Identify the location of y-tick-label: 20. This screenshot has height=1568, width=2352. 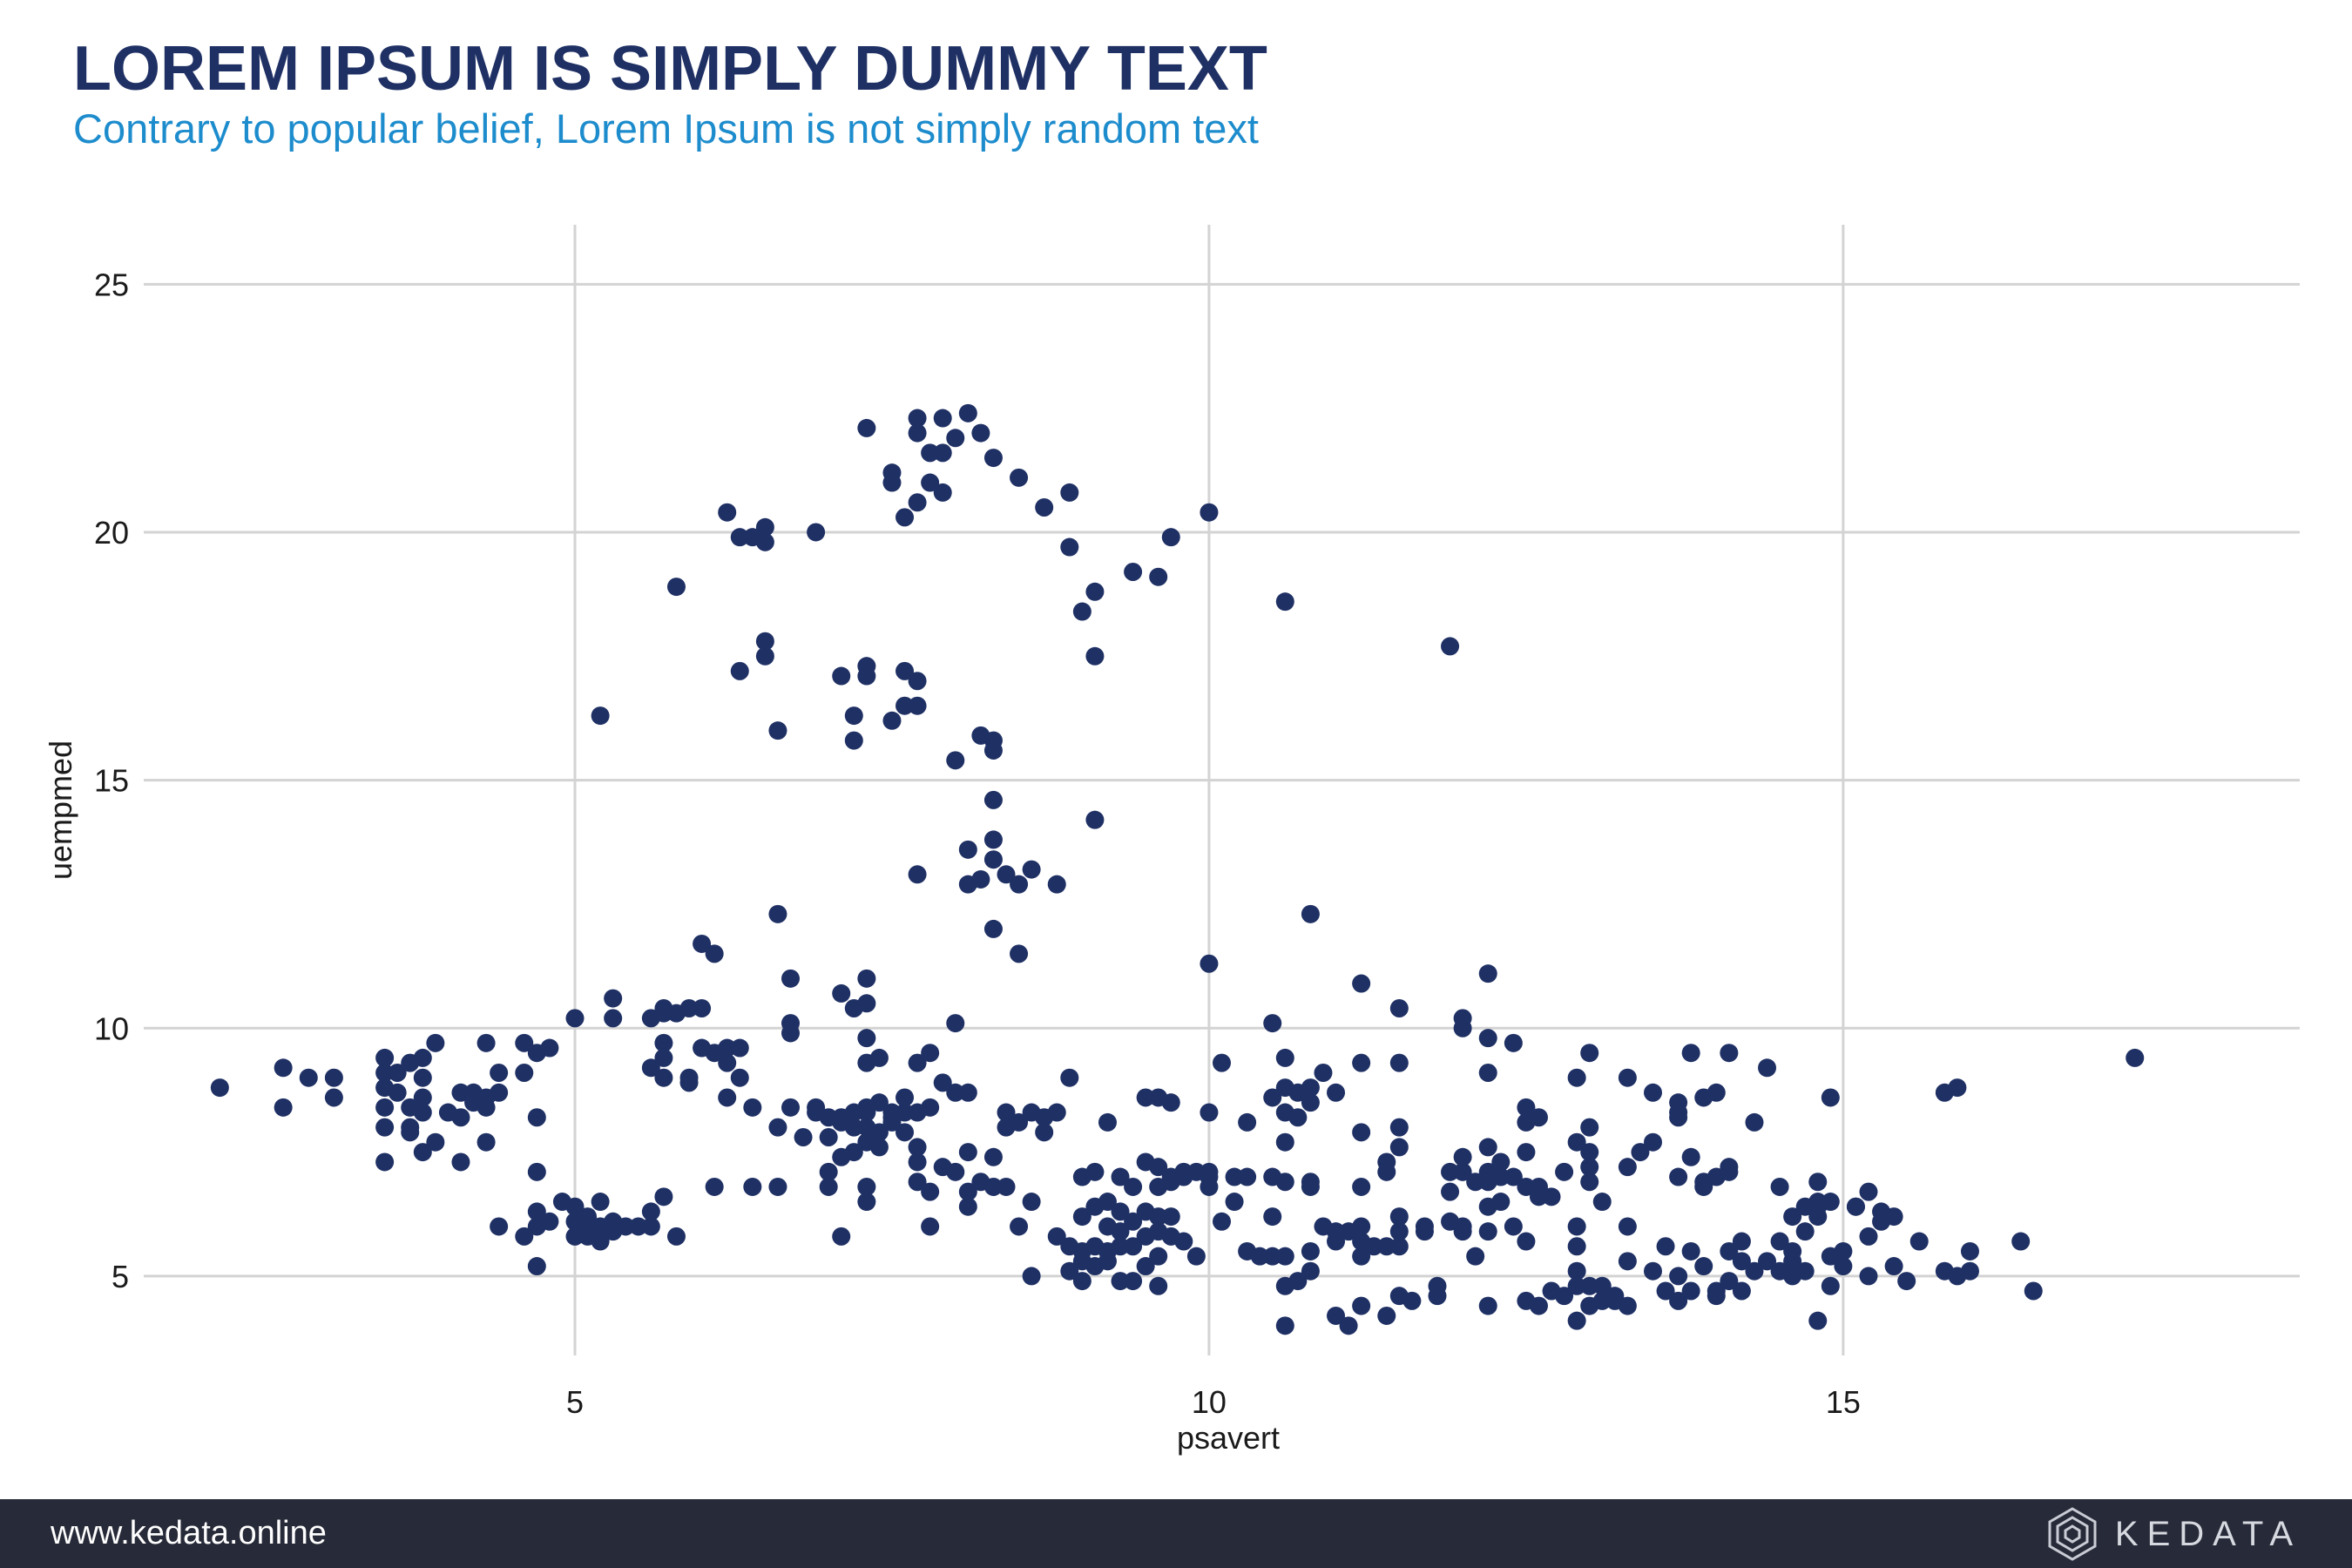
(111, 533).